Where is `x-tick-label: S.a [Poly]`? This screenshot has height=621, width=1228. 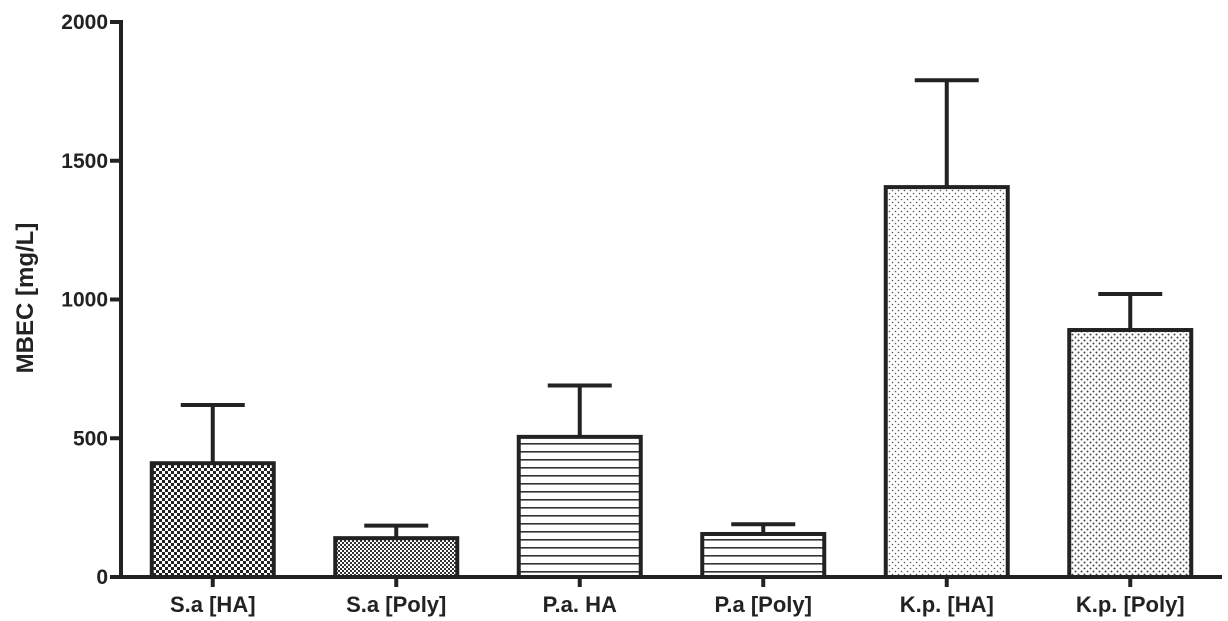
x-tick-label: S.a [Poly] is located at coordinates (396, 604).